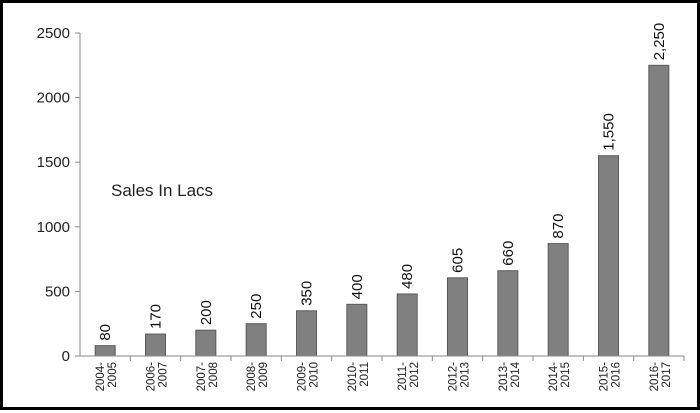  What do you see at coordinates (214, 375) in the screenshot?
I see `x-tick-label: 2008` at bounding box center [214, 375].